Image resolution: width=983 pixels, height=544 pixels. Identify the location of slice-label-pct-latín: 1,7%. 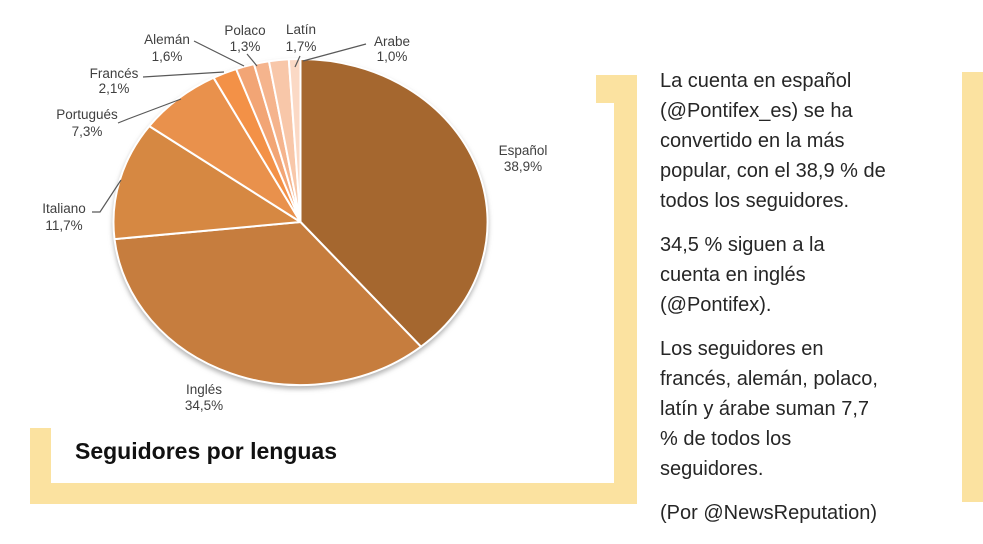
(301, 46).